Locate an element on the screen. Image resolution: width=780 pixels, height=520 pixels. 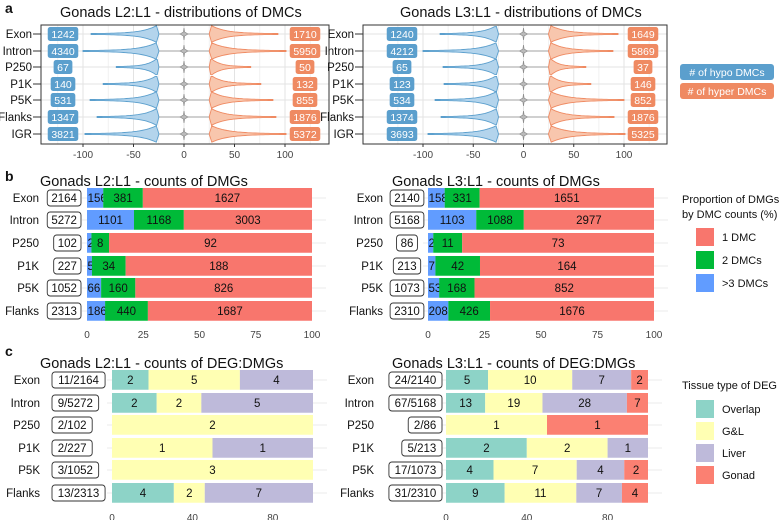
hyper-count-label: 5950 is located at coordinates (305, 52).